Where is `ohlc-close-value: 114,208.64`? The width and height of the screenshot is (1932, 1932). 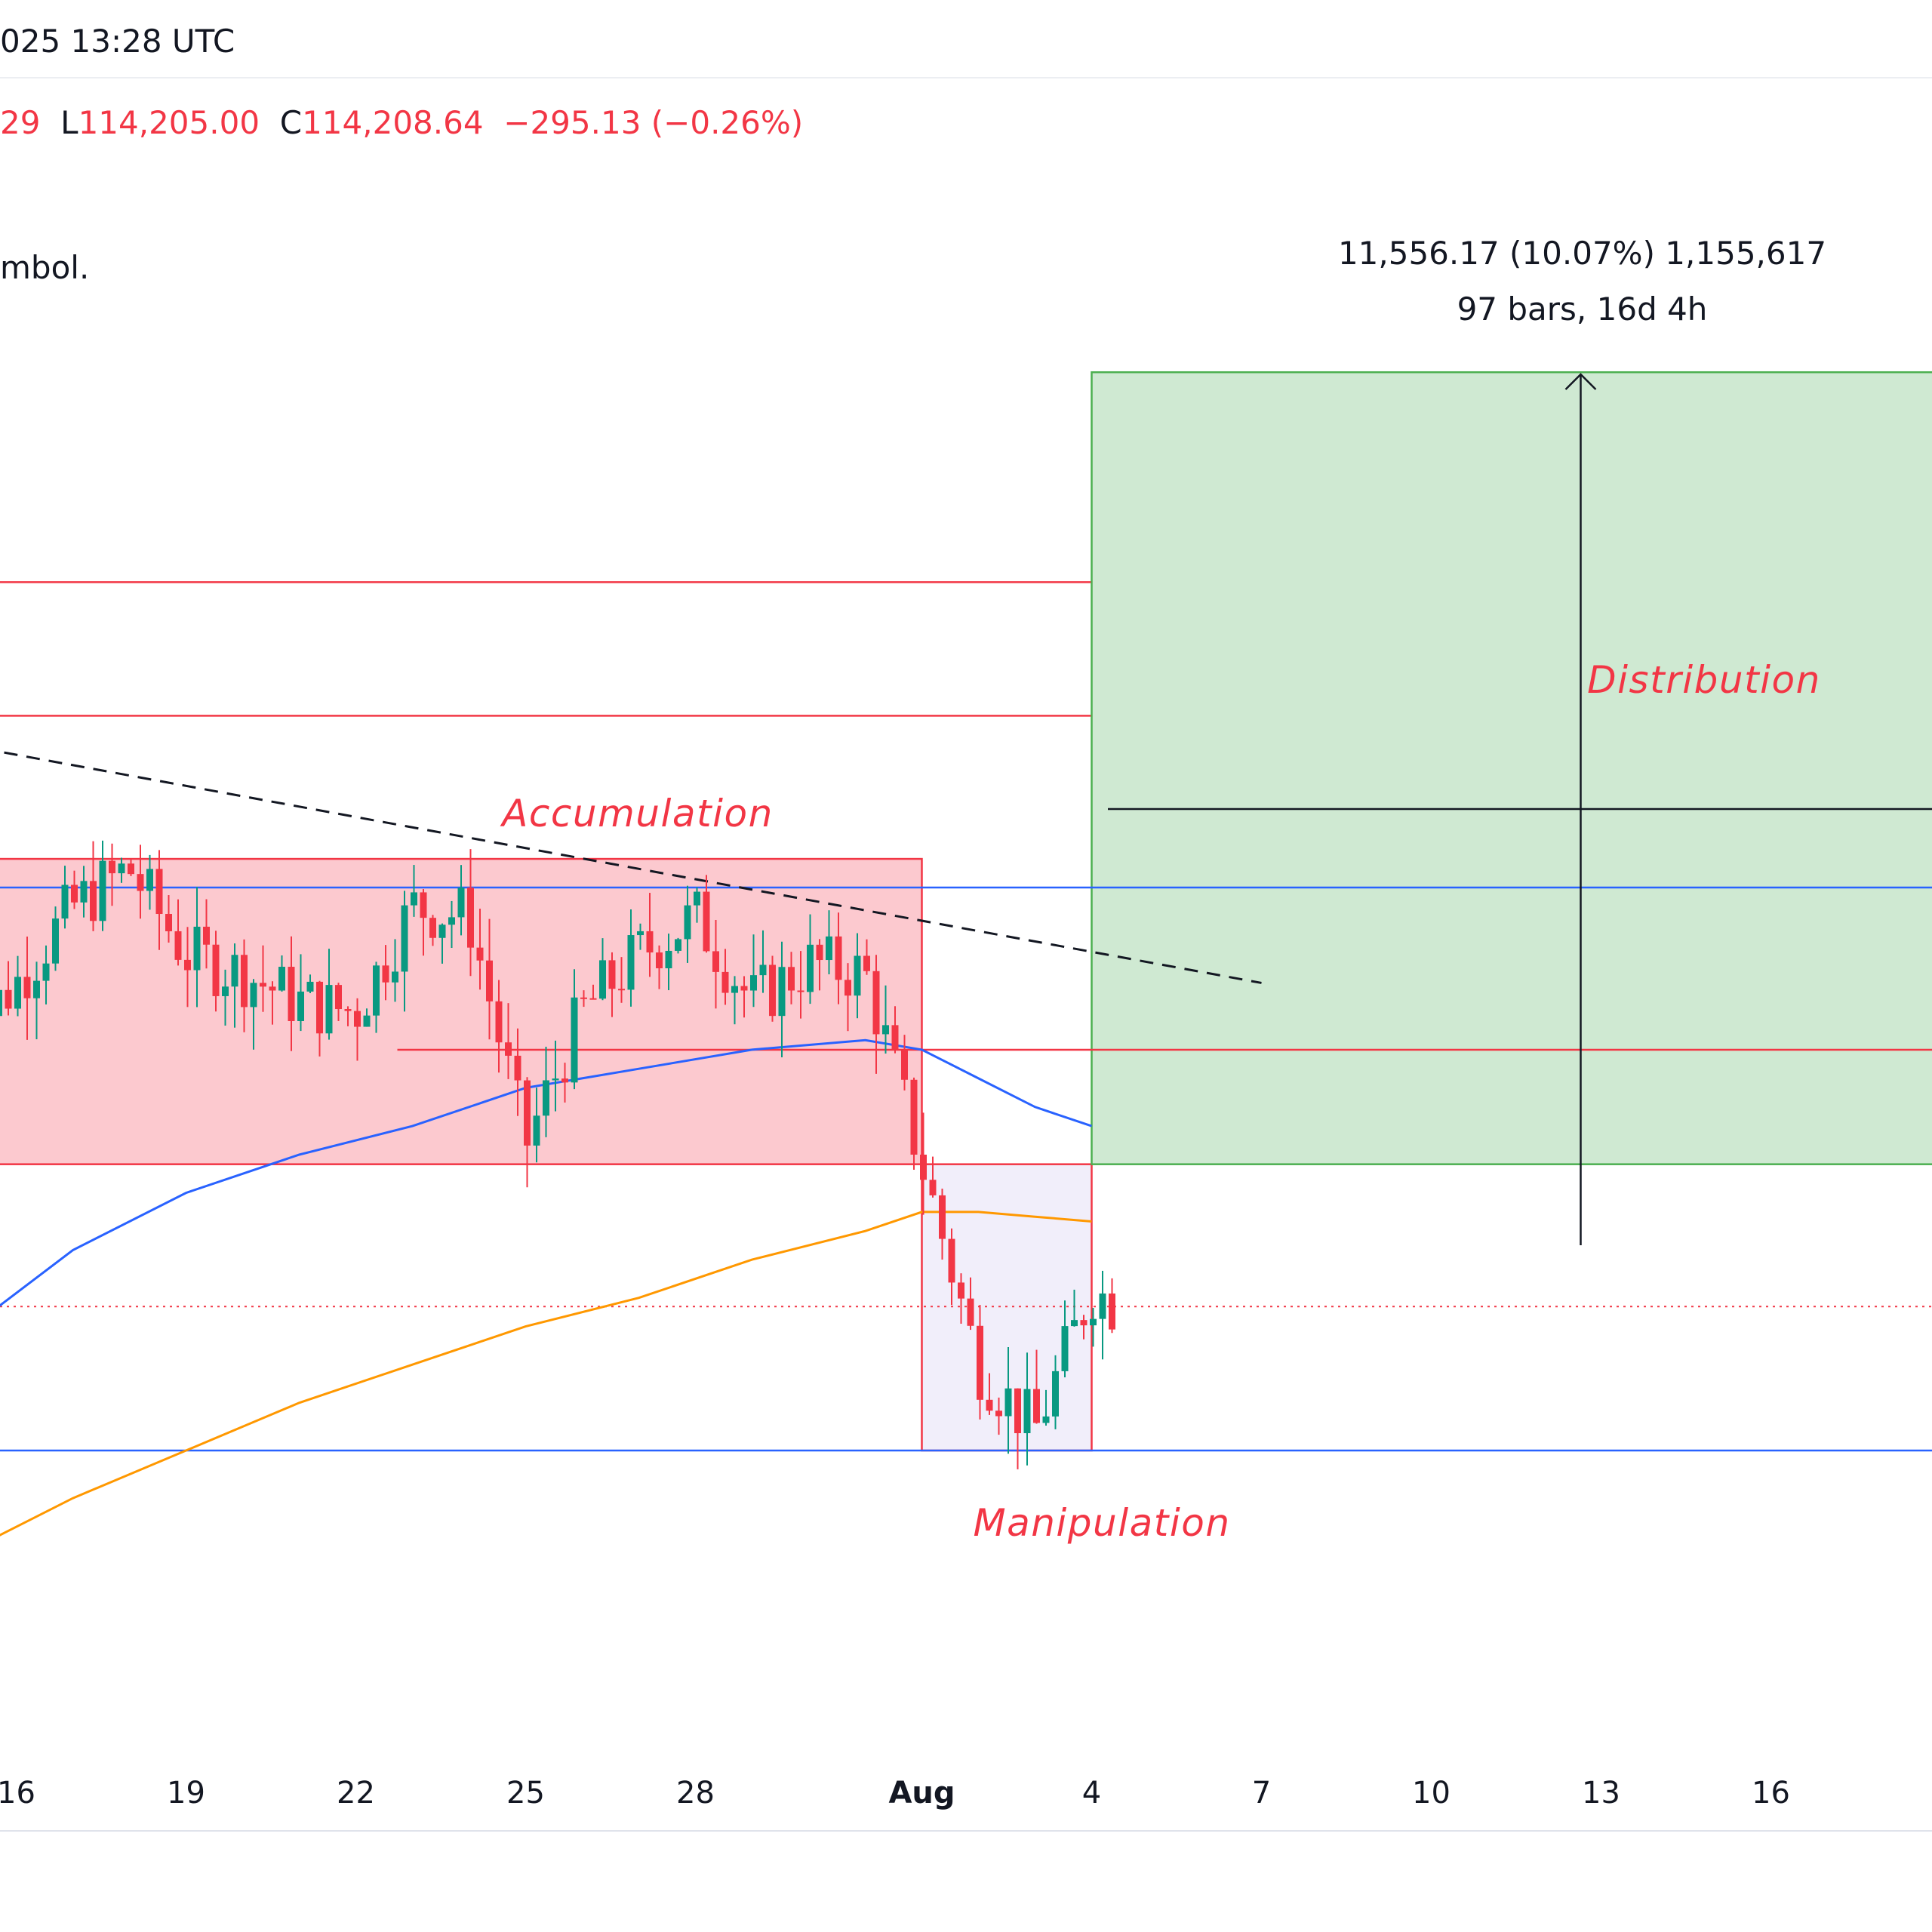 ohlc-close-value: 114,208.64 is located at coordinates (393, 122).